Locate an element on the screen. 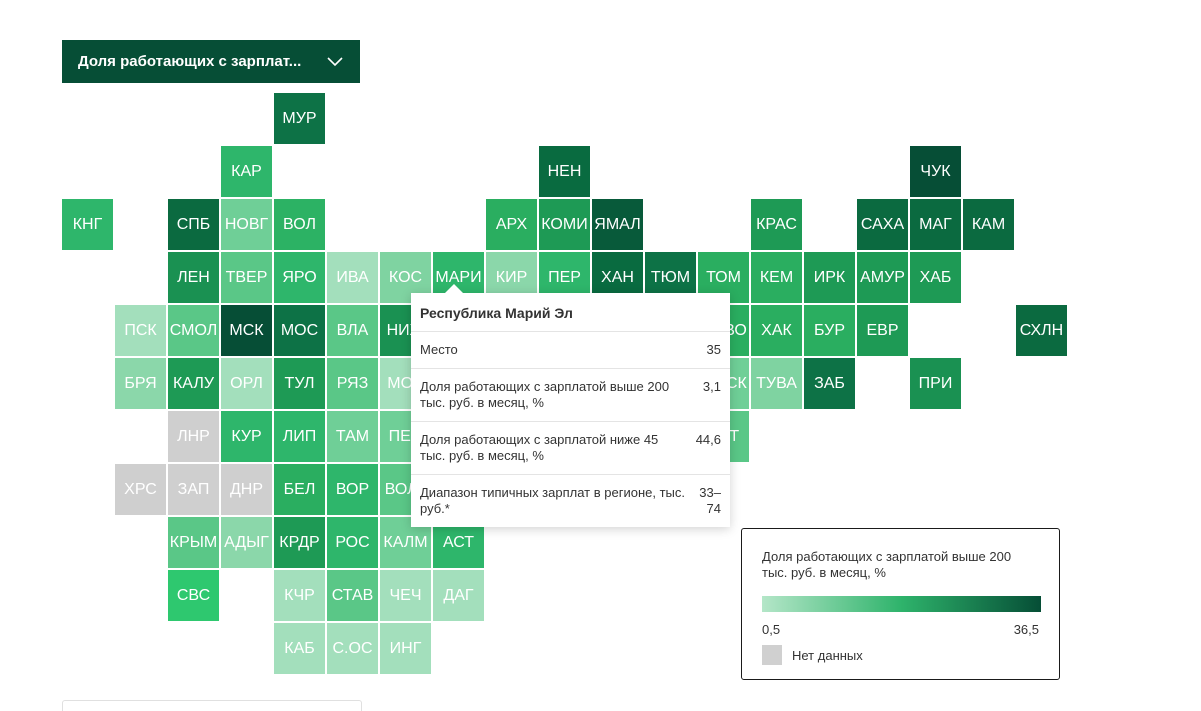 The height and width of the screenshot is (711, 1201). region-tile: АМУР is located at coordinates (882, 277).